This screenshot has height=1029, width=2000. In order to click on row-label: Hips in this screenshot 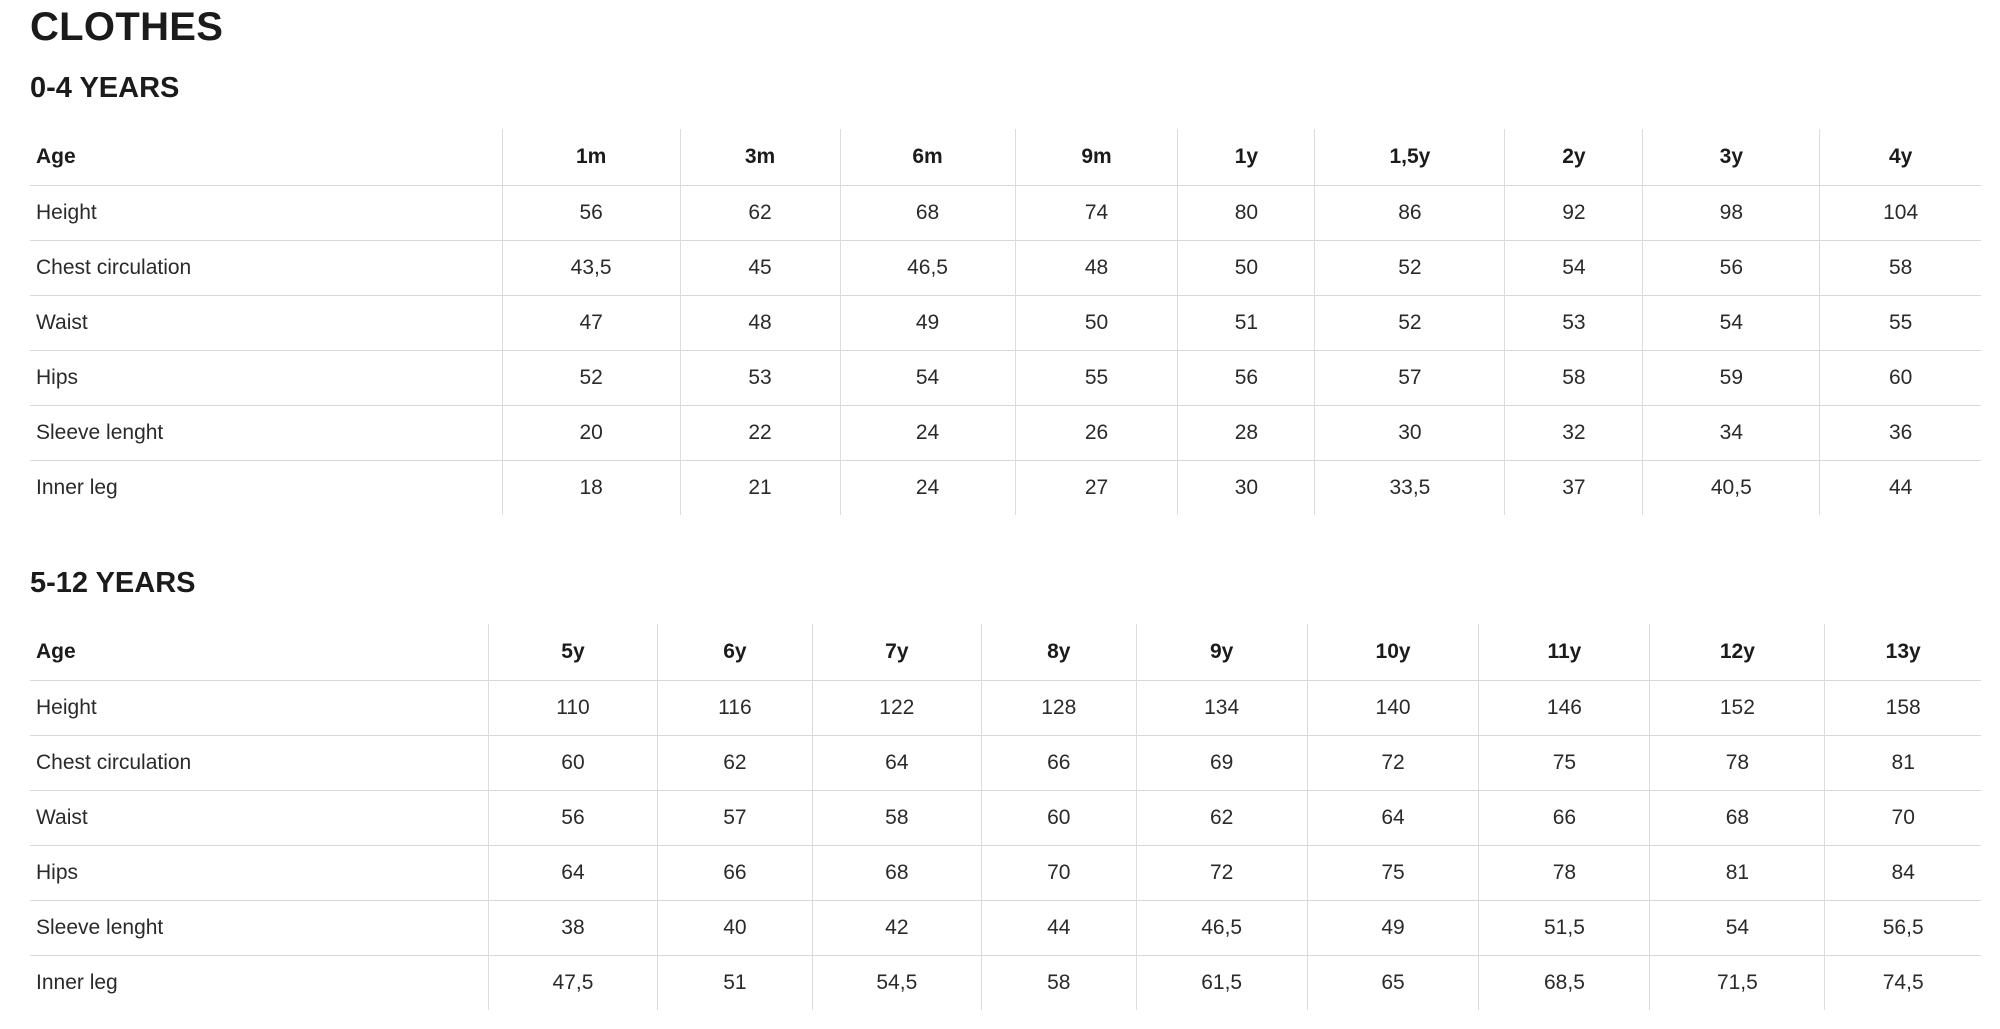, I will do `click(259, 873)`.